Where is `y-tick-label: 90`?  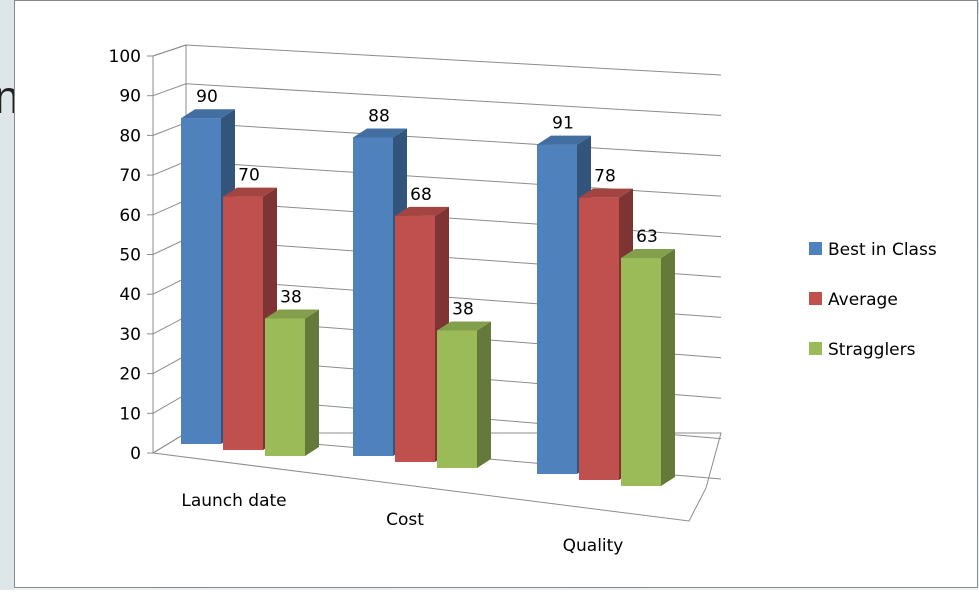
y-tick-label: 90 is located at coordinates (130, 97).